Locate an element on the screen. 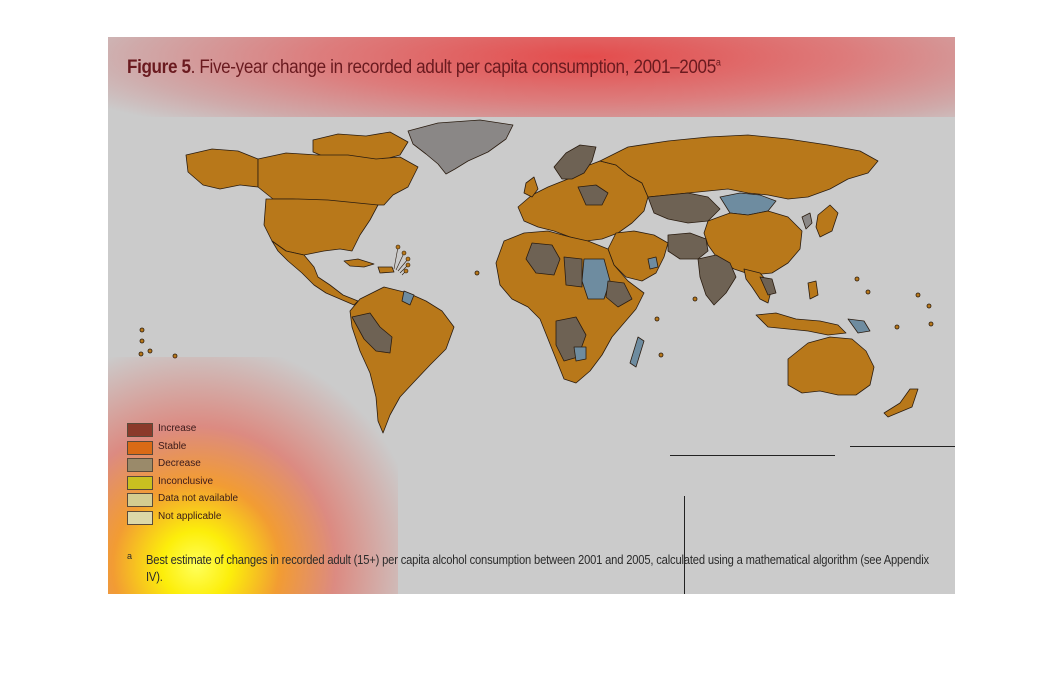  southeast-asia is located at coordinates (758, 286).